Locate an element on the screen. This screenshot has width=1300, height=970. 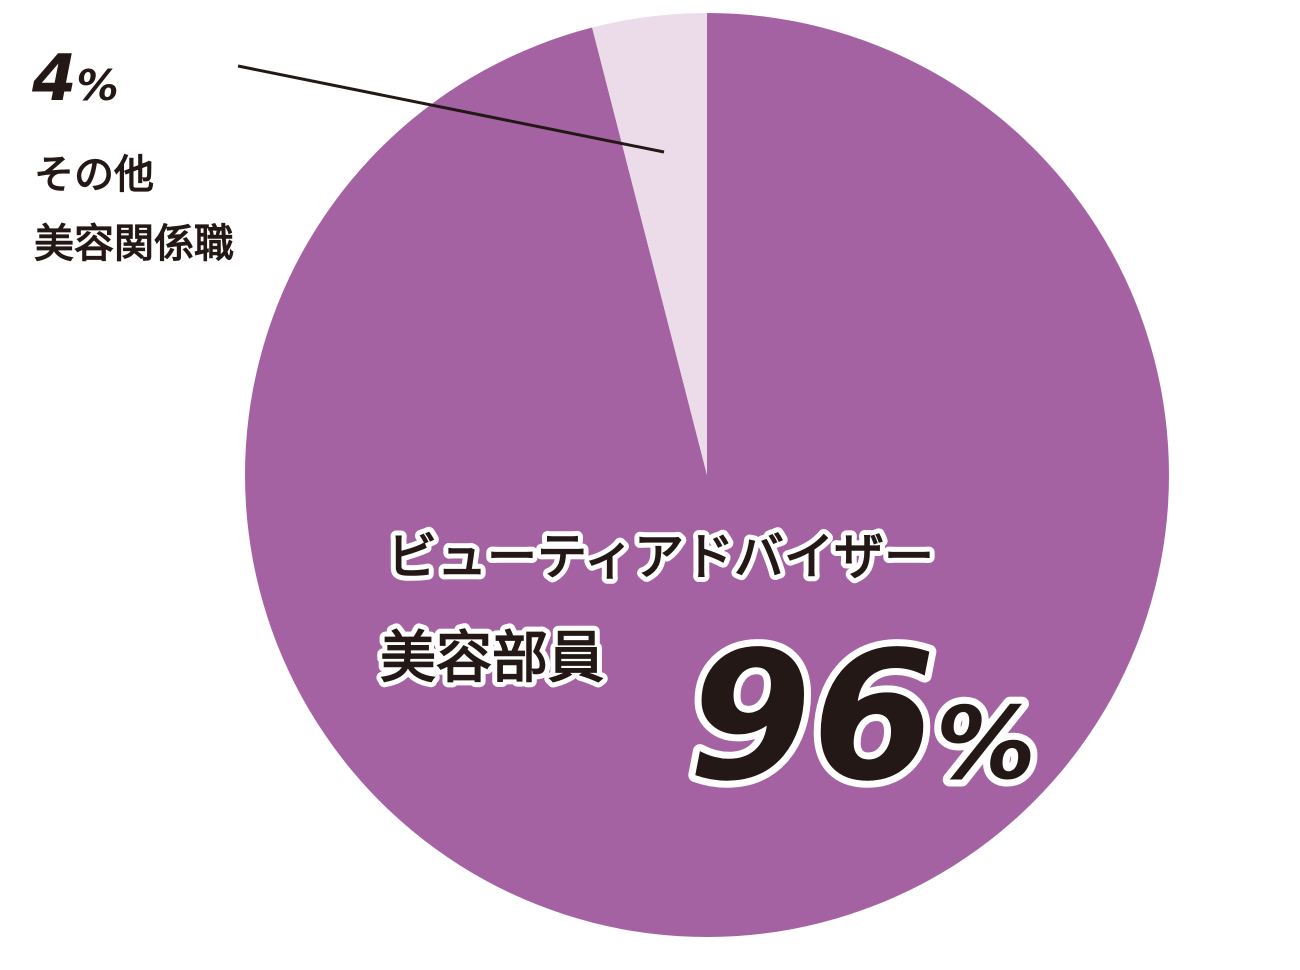
category-label-other-line2: 美容関係職 is located at coordinates (134, 244).